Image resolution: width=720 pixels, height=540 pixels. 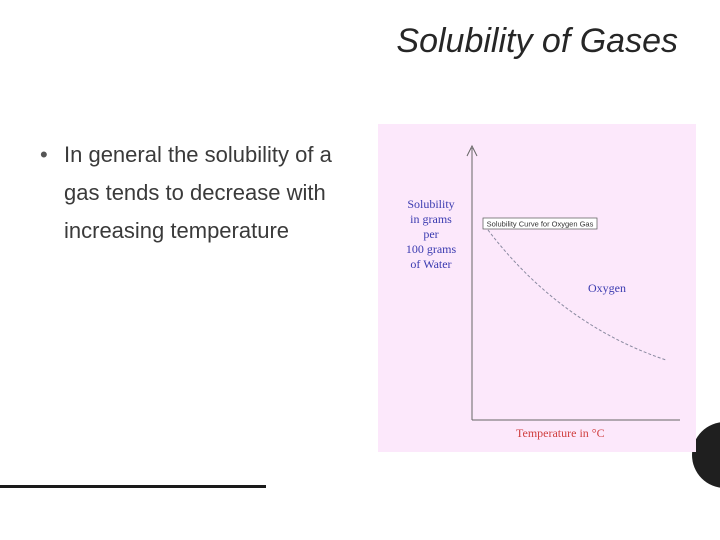 What do you see at coordinates (575, 293) in the screenshot?
I see `solubility-curve` at bounding box center [575, 293].